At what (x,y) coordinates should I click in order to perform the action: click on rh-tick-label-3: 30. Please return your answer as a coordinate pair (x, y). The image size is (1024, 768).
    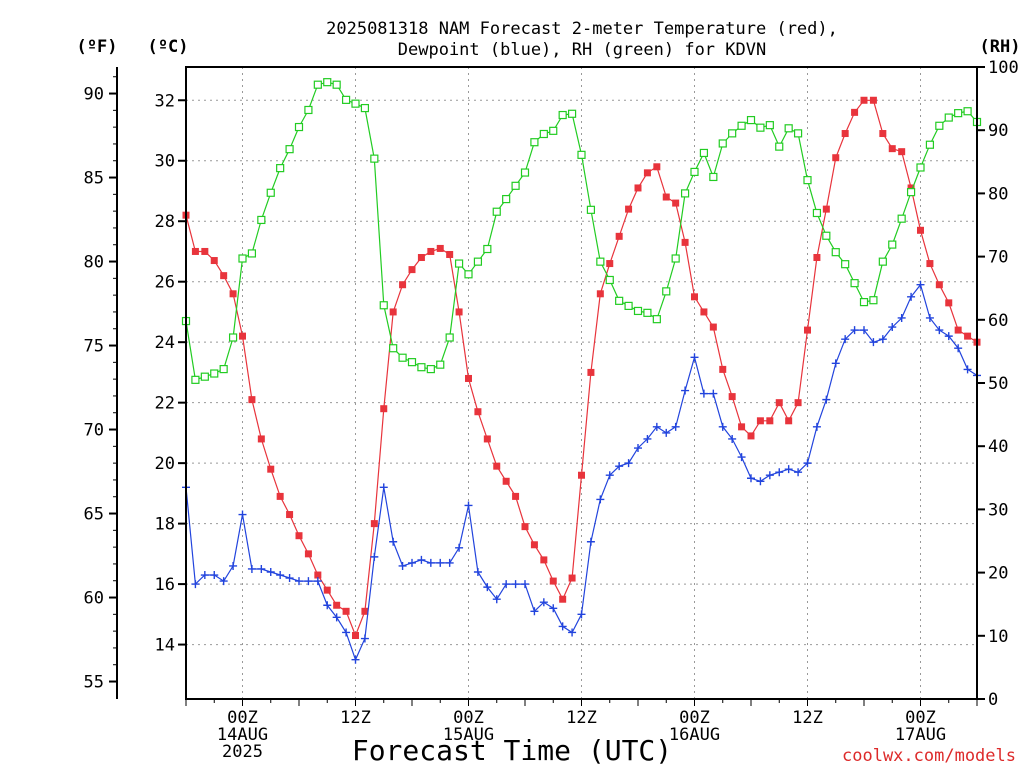
    Looking at the image, I should click on (998, 510).